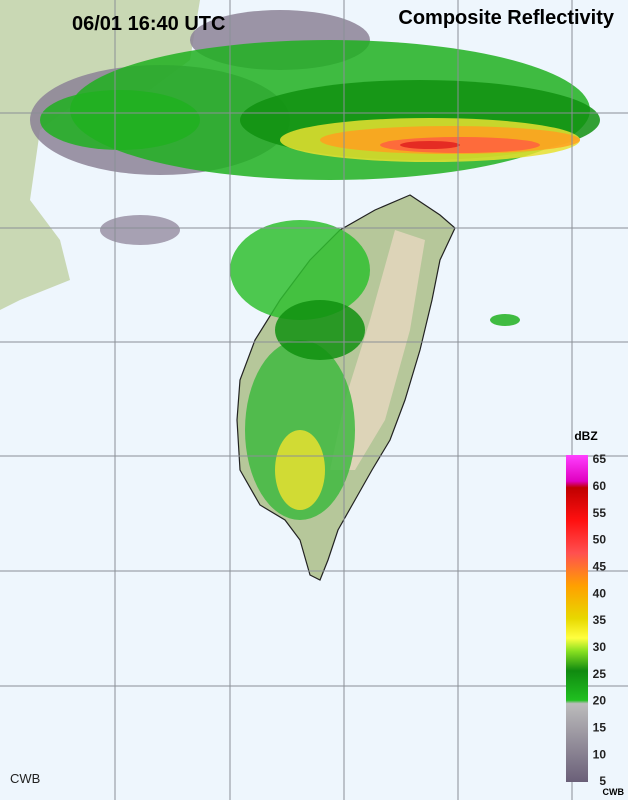  What do you see at coordinates (600, 620) in the screenshot?
I see `legend-tick: 35` at bounding box center [600, 620].